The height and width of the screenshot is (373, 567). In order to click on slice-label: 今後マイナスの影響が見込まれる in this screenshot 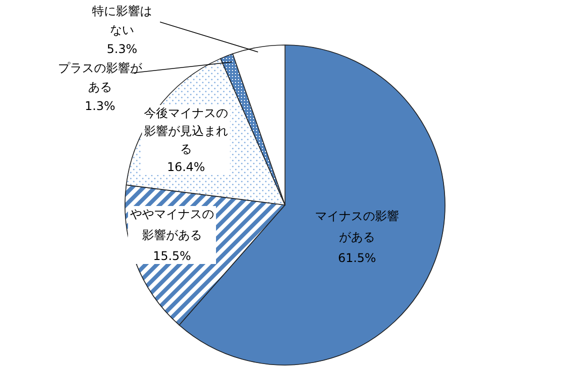, I will do `click(186, 131)`.